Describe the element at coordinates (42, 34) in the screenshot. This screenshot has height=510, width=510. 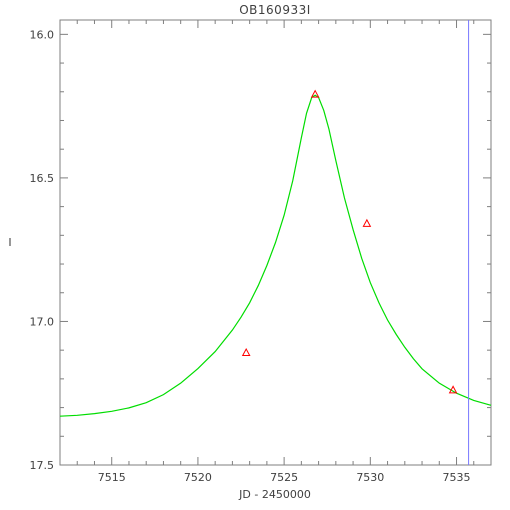
I see `y-tick-label: 16.0` at that location.